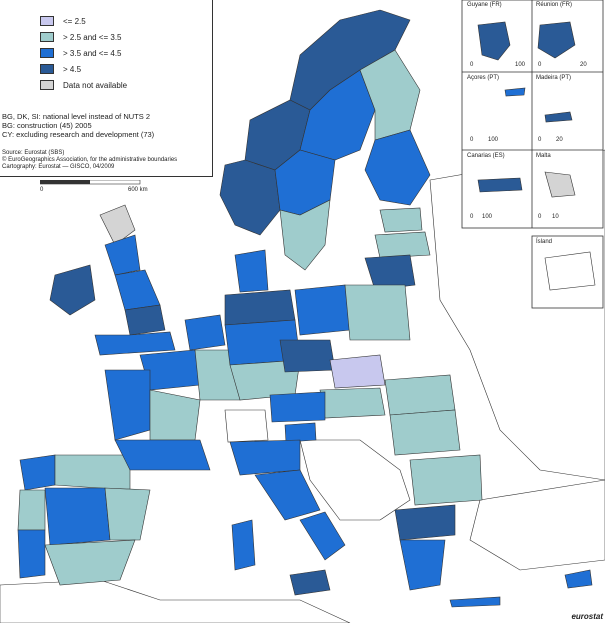  What do you see at coordinates (112, 280) in the screenshot?
I see `british-isles` at bounding box center [112, 280].